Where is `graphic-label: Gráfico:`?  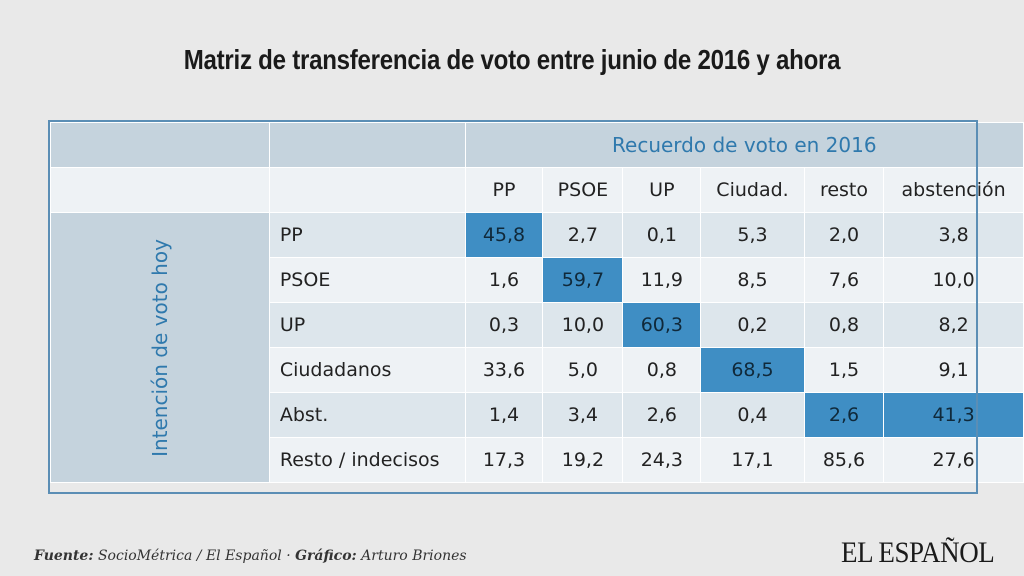
graphic-label: Gráfico: is located at coordinates (326, 556).